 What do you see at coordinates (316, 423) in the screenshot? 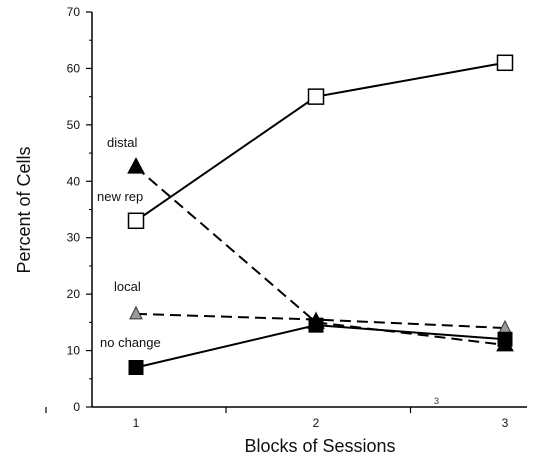
I see `x-tick-label: 2` at bounding box center [316, 423].